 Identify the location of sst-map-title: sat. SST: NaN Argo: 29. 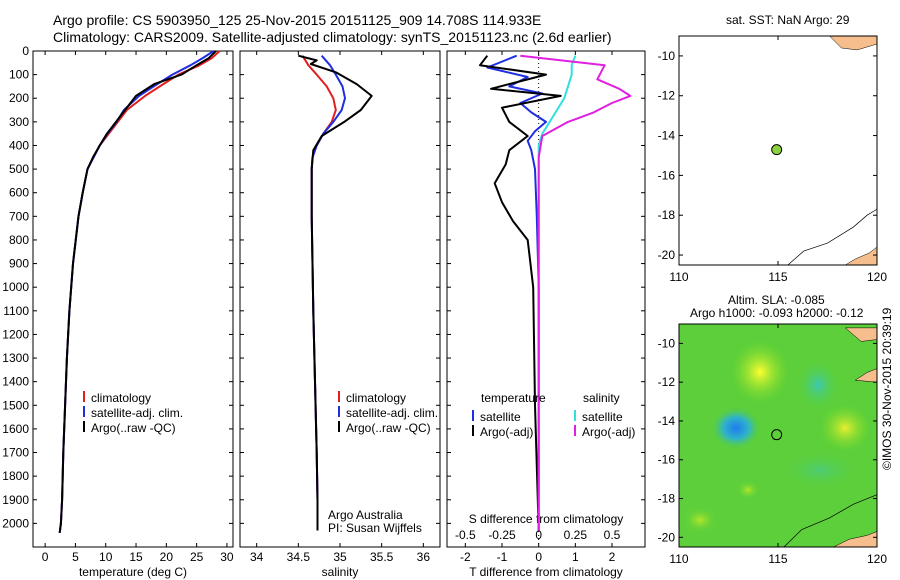
(788, 20).